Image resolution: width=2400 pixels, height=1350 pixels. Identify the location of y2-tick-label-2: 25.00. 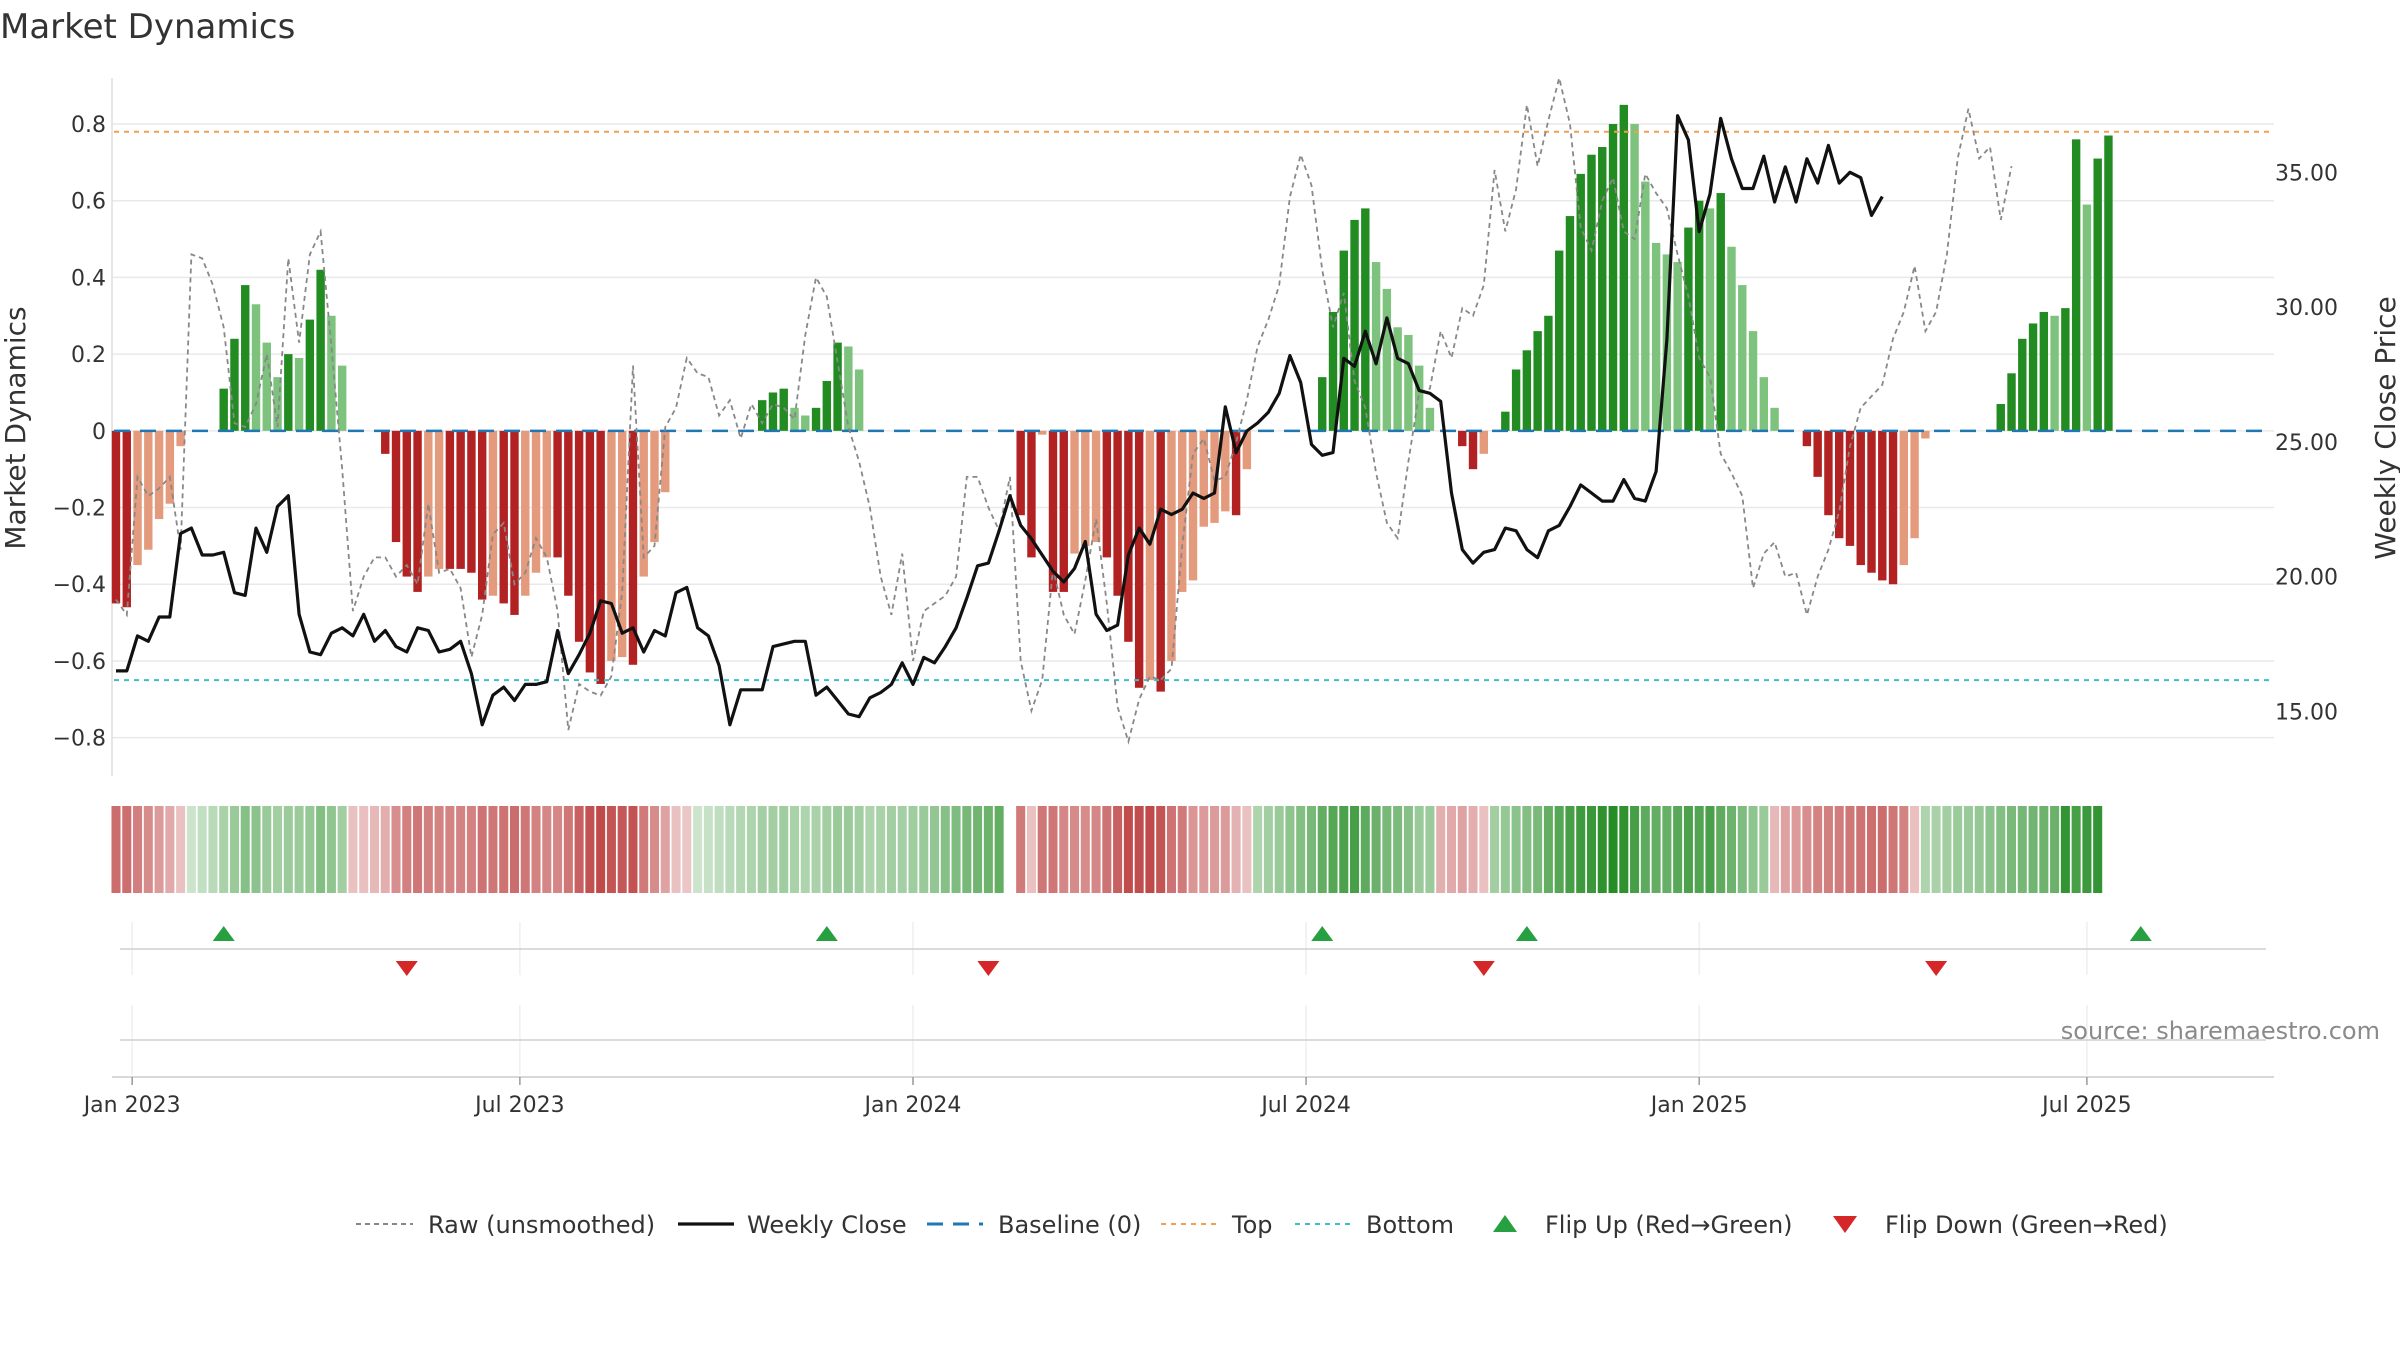
(2306, 443).